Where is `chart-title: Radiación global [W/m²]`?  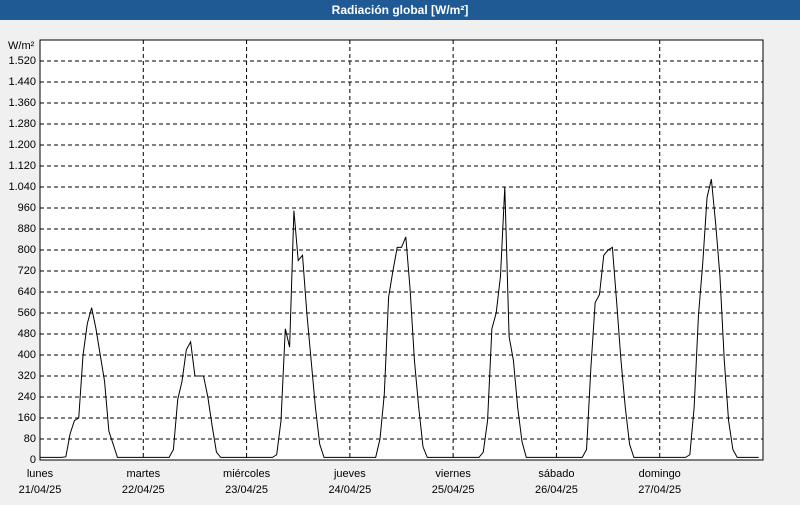
chart-title: Radiación global [W/m²] is located at coordinates (400, 10).